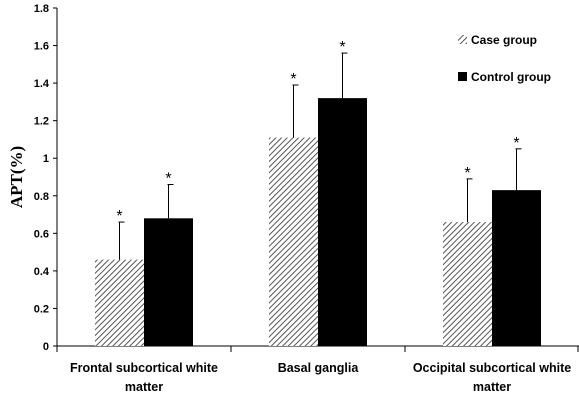 The height and width of the screenshot is (400, 579). Describe the element at coordinates (16, 177) in the screenshot. I see `y-axis-label: APT(%)` at that location.